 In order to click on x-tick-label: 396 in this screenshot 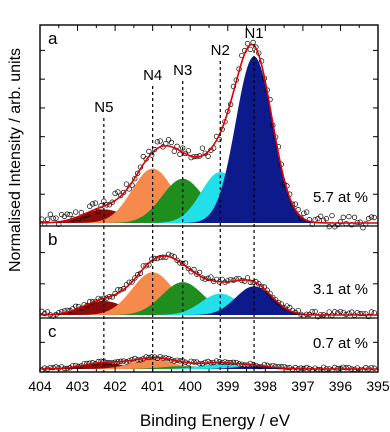, I will do `click(341, 386)`.